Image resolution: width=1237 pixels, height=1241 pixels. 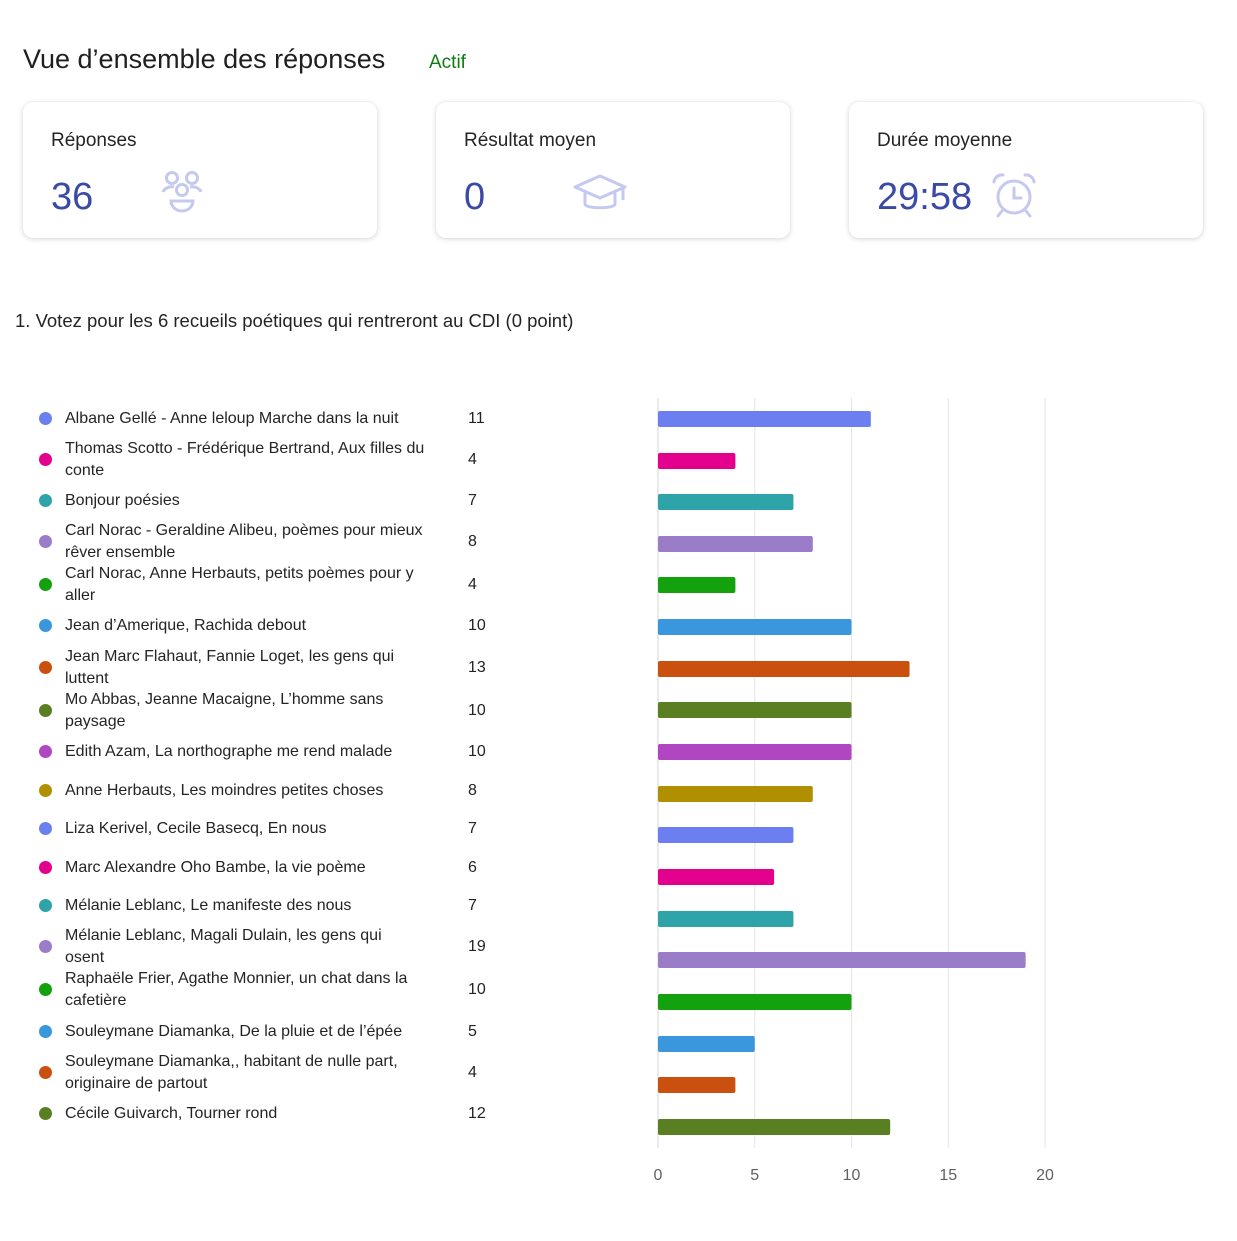 What do you see at coordinates (948, 1175) in the screenshot?
I see `x-tick-label: 15` at bounding box center [948, 1175].